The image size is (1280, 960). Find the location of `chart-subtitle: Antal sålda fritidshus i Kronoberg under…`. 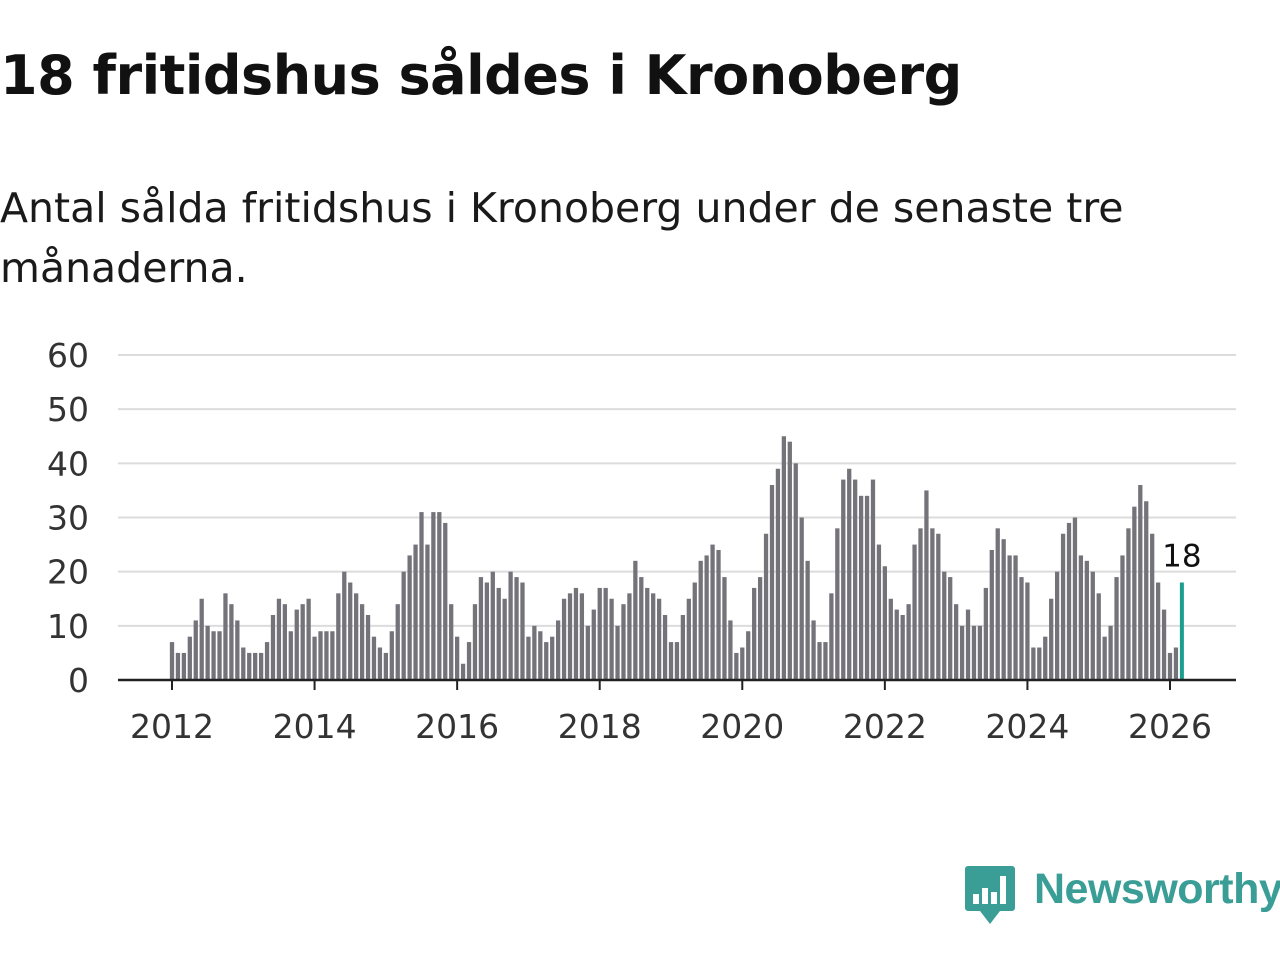

chart-subtitle: Antal sålda fritidshus i Kronoberg under… is located at coordinates (562, 238).